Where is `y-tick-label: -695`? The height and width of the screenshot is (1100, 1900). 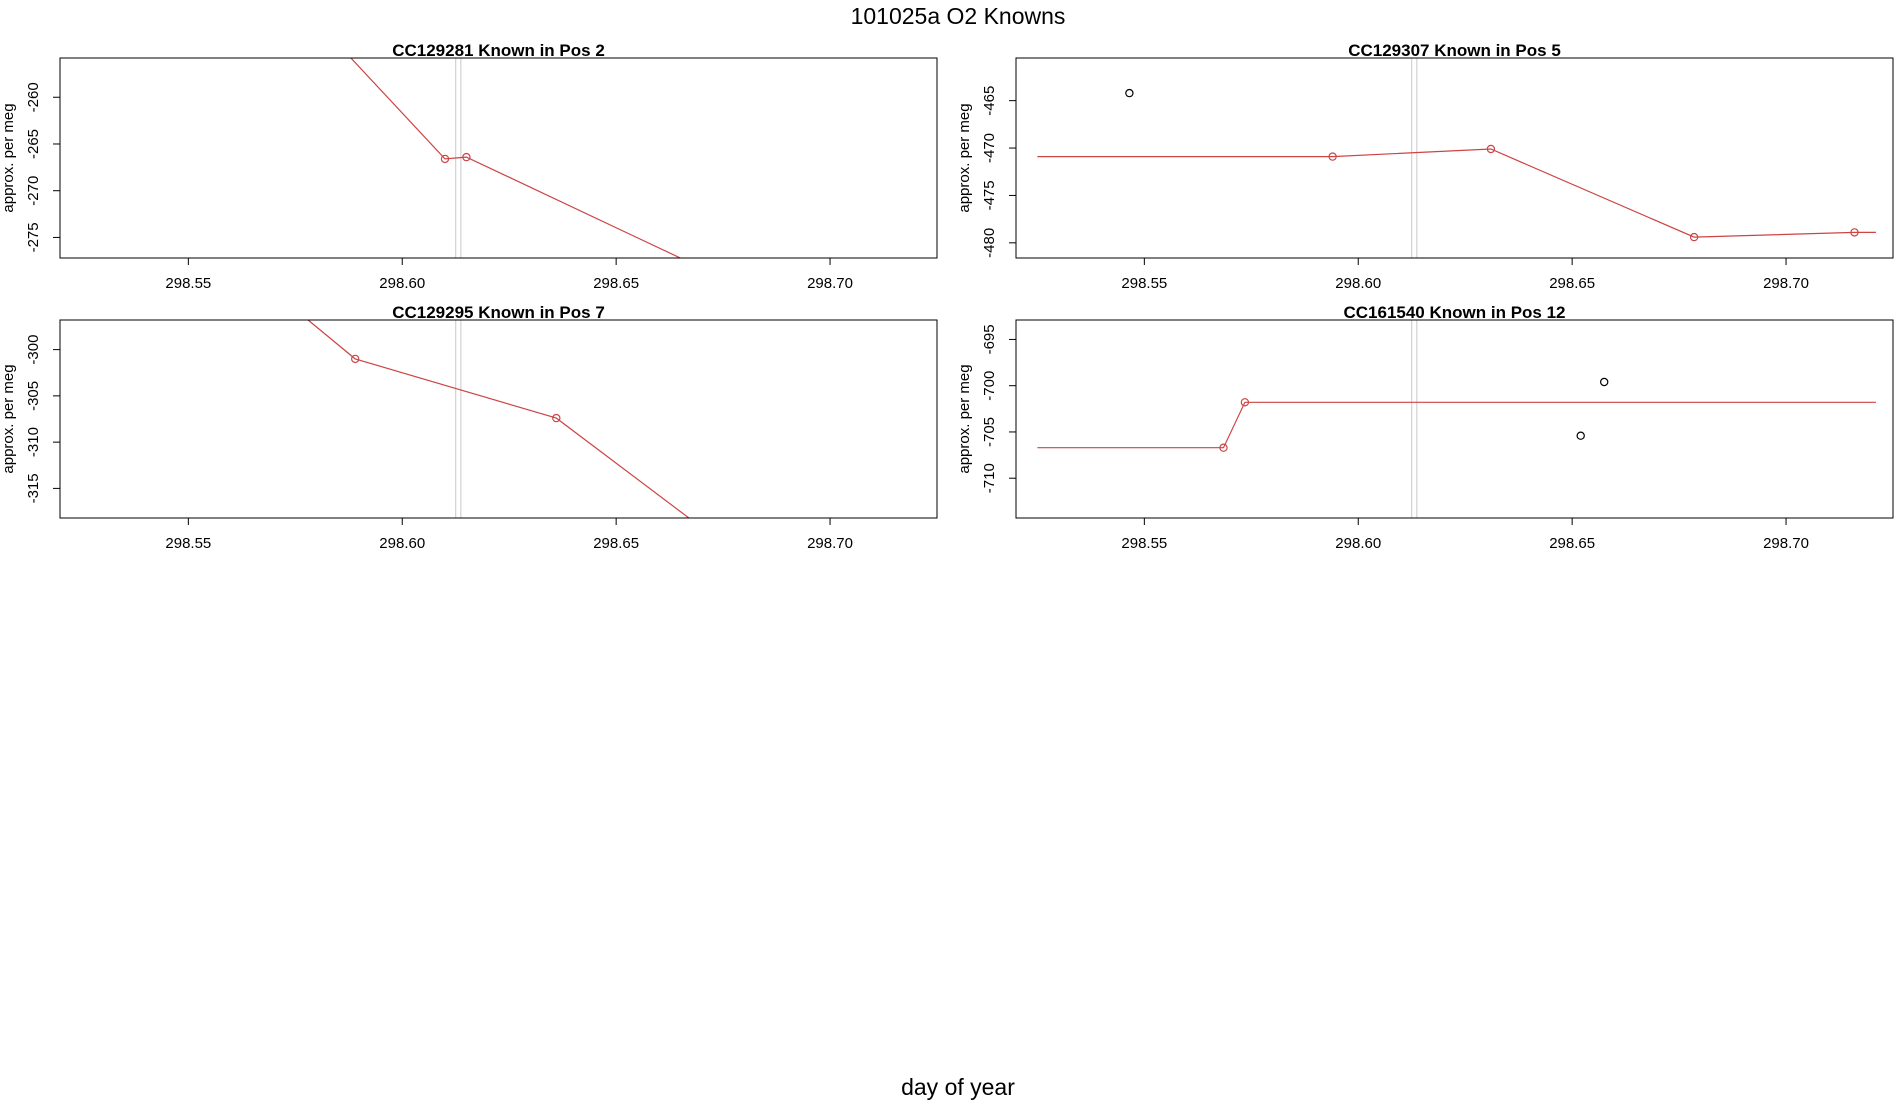
y-tick-label: -695 is located at coordinates (989, 339).